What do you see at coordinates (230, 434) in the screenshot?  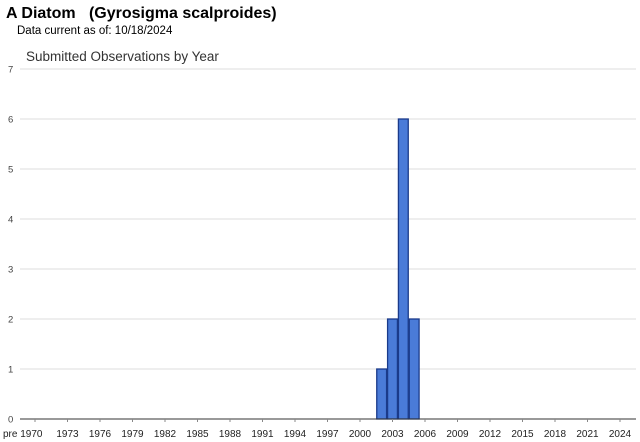 I see `x-tick-label: 1988` at bounding box center [230, 434].